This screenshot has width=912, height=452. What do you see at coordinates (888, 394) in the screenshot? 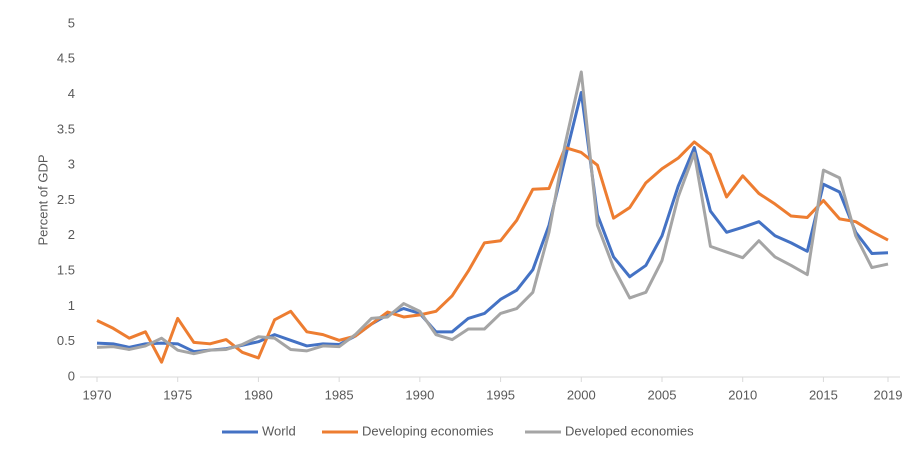
I see `x-tick-label: 2019` at bounding box center [888, 394].